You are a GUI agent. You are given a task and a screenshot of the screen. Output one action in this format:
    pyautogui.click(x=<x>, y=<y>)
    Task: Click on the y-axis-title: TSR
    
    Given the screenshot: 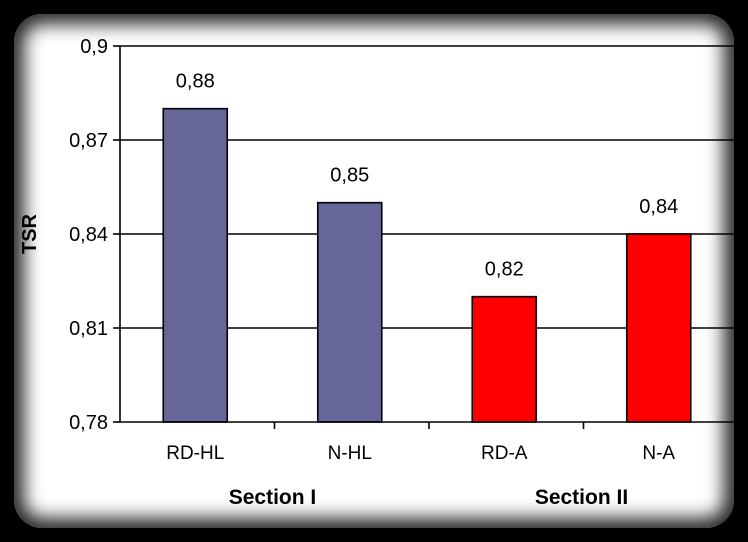 What is the action you would take?
    pyautogui.click(x=30, y=233)
    